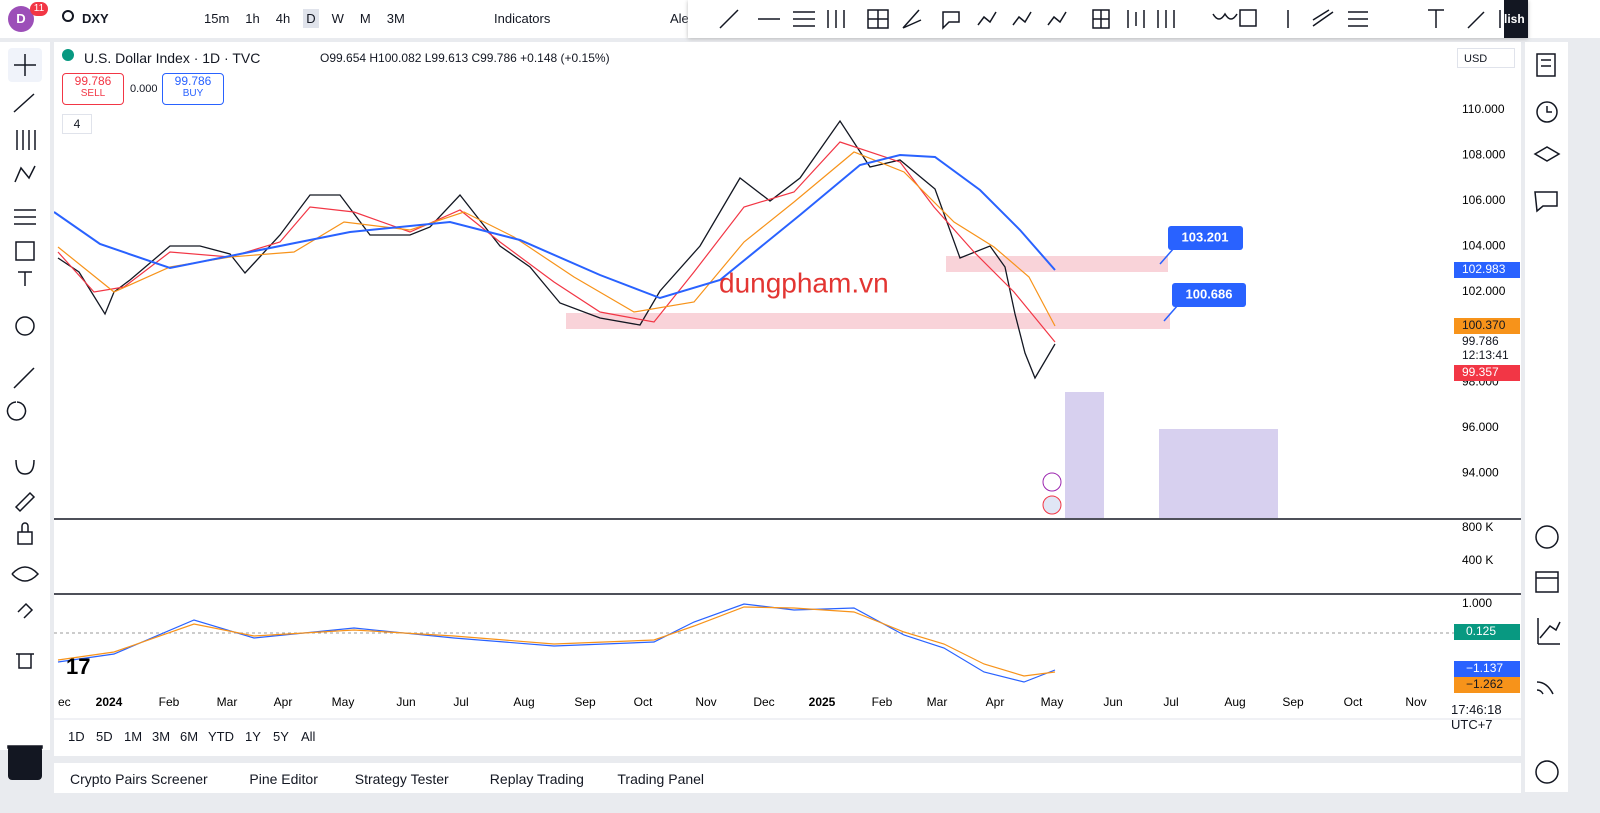  I want to click on clock: 17:46:18 UTC+7, so click(1476, 717).